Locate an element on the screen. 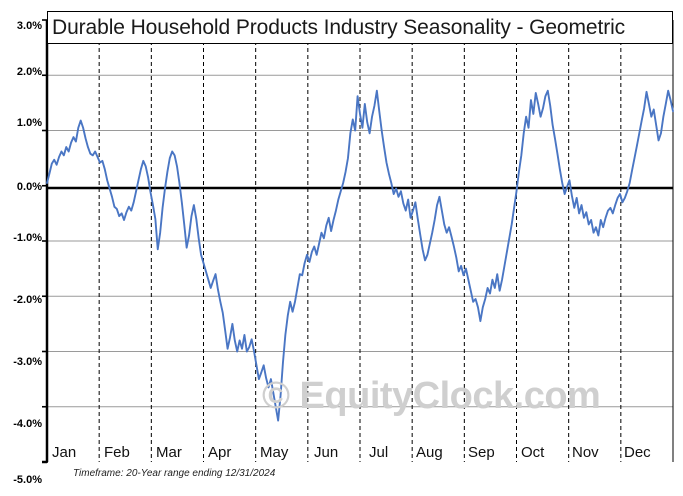 The height and width of the screenshot is (496, 683). xtick-label-jun: Jun is located at coordinates (326, 452).